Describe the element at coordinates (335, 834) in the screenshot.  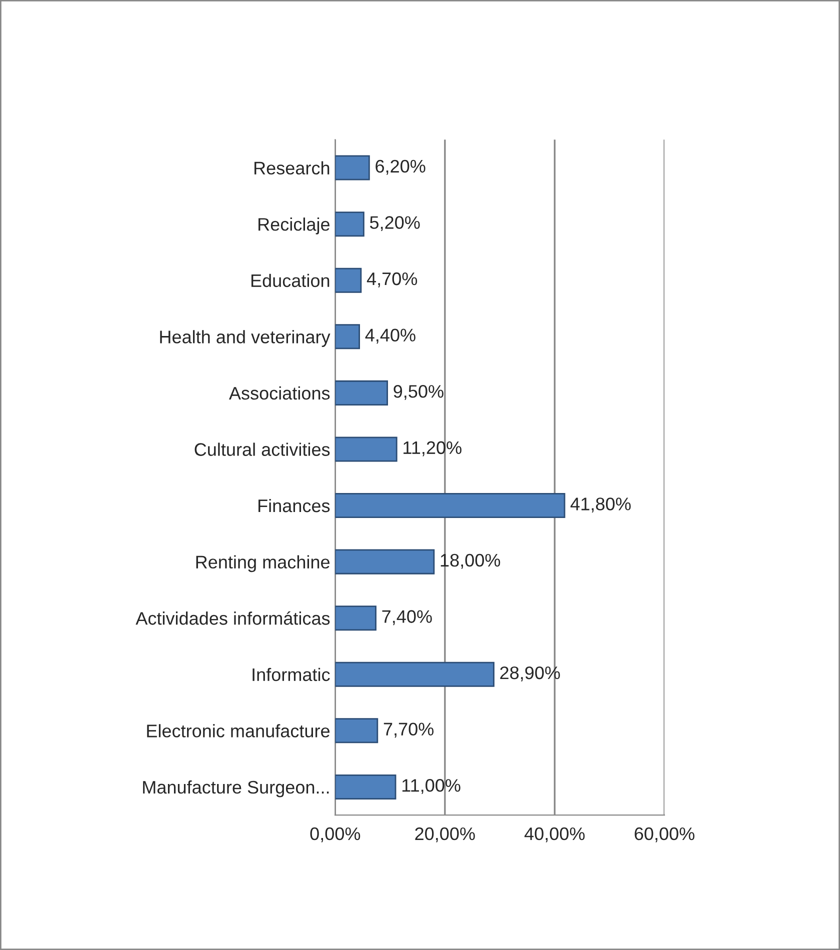
I see `x-tick-label: 0,00%` at that location.